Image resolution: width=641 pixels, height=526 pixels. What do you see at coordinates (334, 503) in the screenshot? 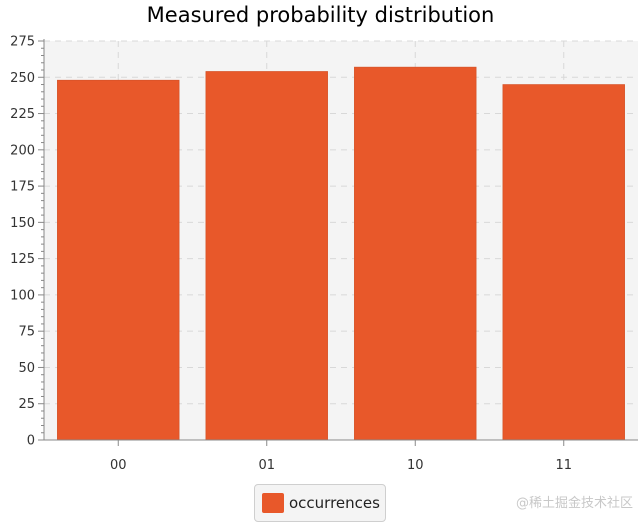
I see `legend-label: occurrences` at bounding box center [334, 503].